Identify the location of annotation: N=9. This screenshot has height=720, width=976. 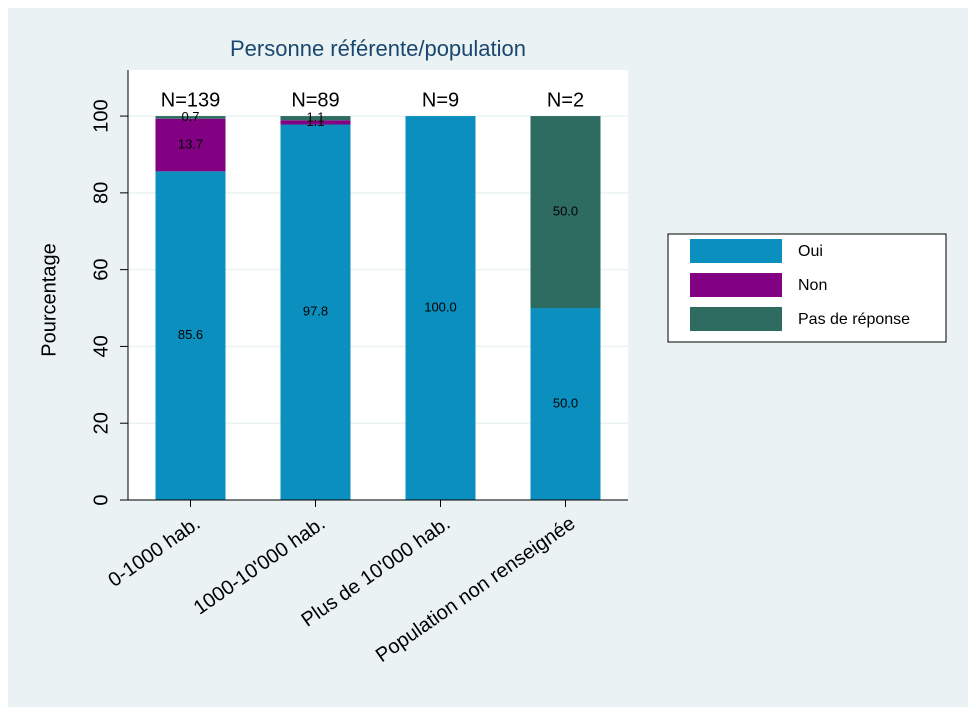
(440, 100).